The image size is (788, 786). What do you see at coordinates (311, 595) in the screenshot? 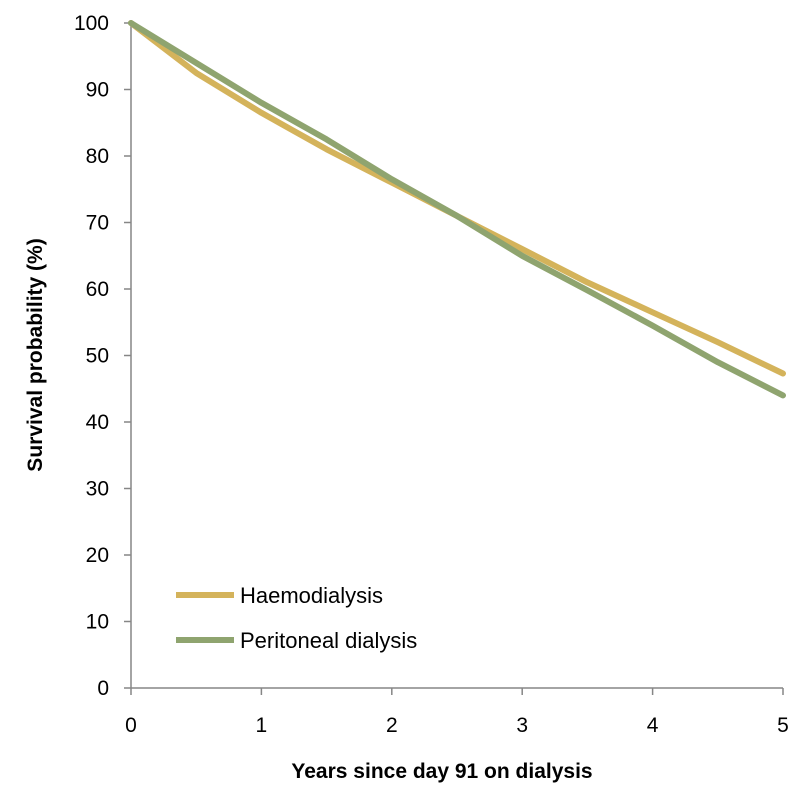
I see `legend-label: Haemodialysis` at bounding box center [311, 595].